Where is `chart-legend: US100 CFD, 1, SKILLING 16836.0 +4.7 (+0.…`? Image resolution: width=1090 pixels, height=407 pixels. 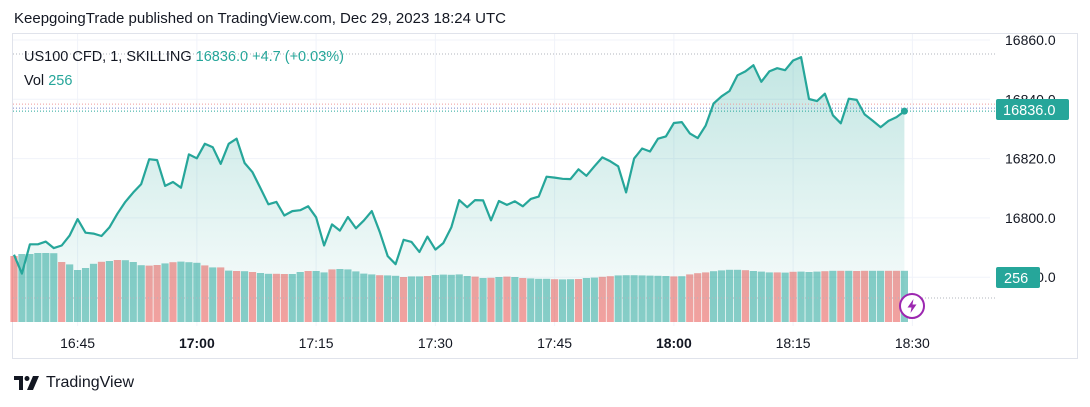 chart-legend: US100 CFD, 1, SKILLING 16836.0 +4.7 (+0.… is located at coordinates (184, 71).